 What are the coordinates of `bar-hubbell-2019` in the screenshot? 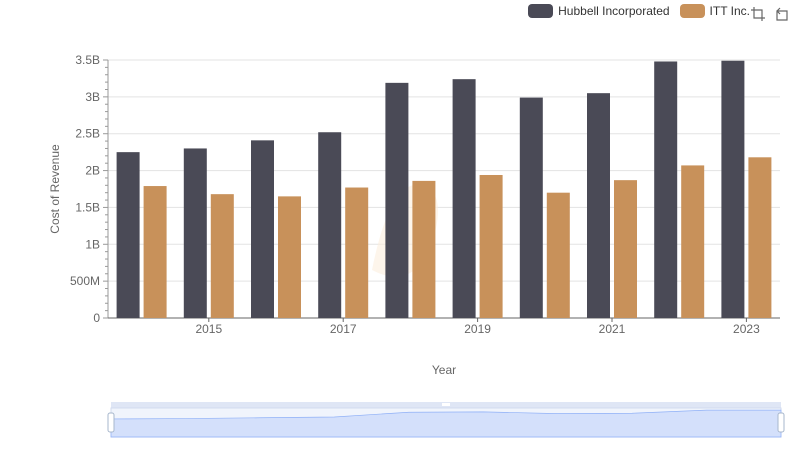 It's located at (464, 198).